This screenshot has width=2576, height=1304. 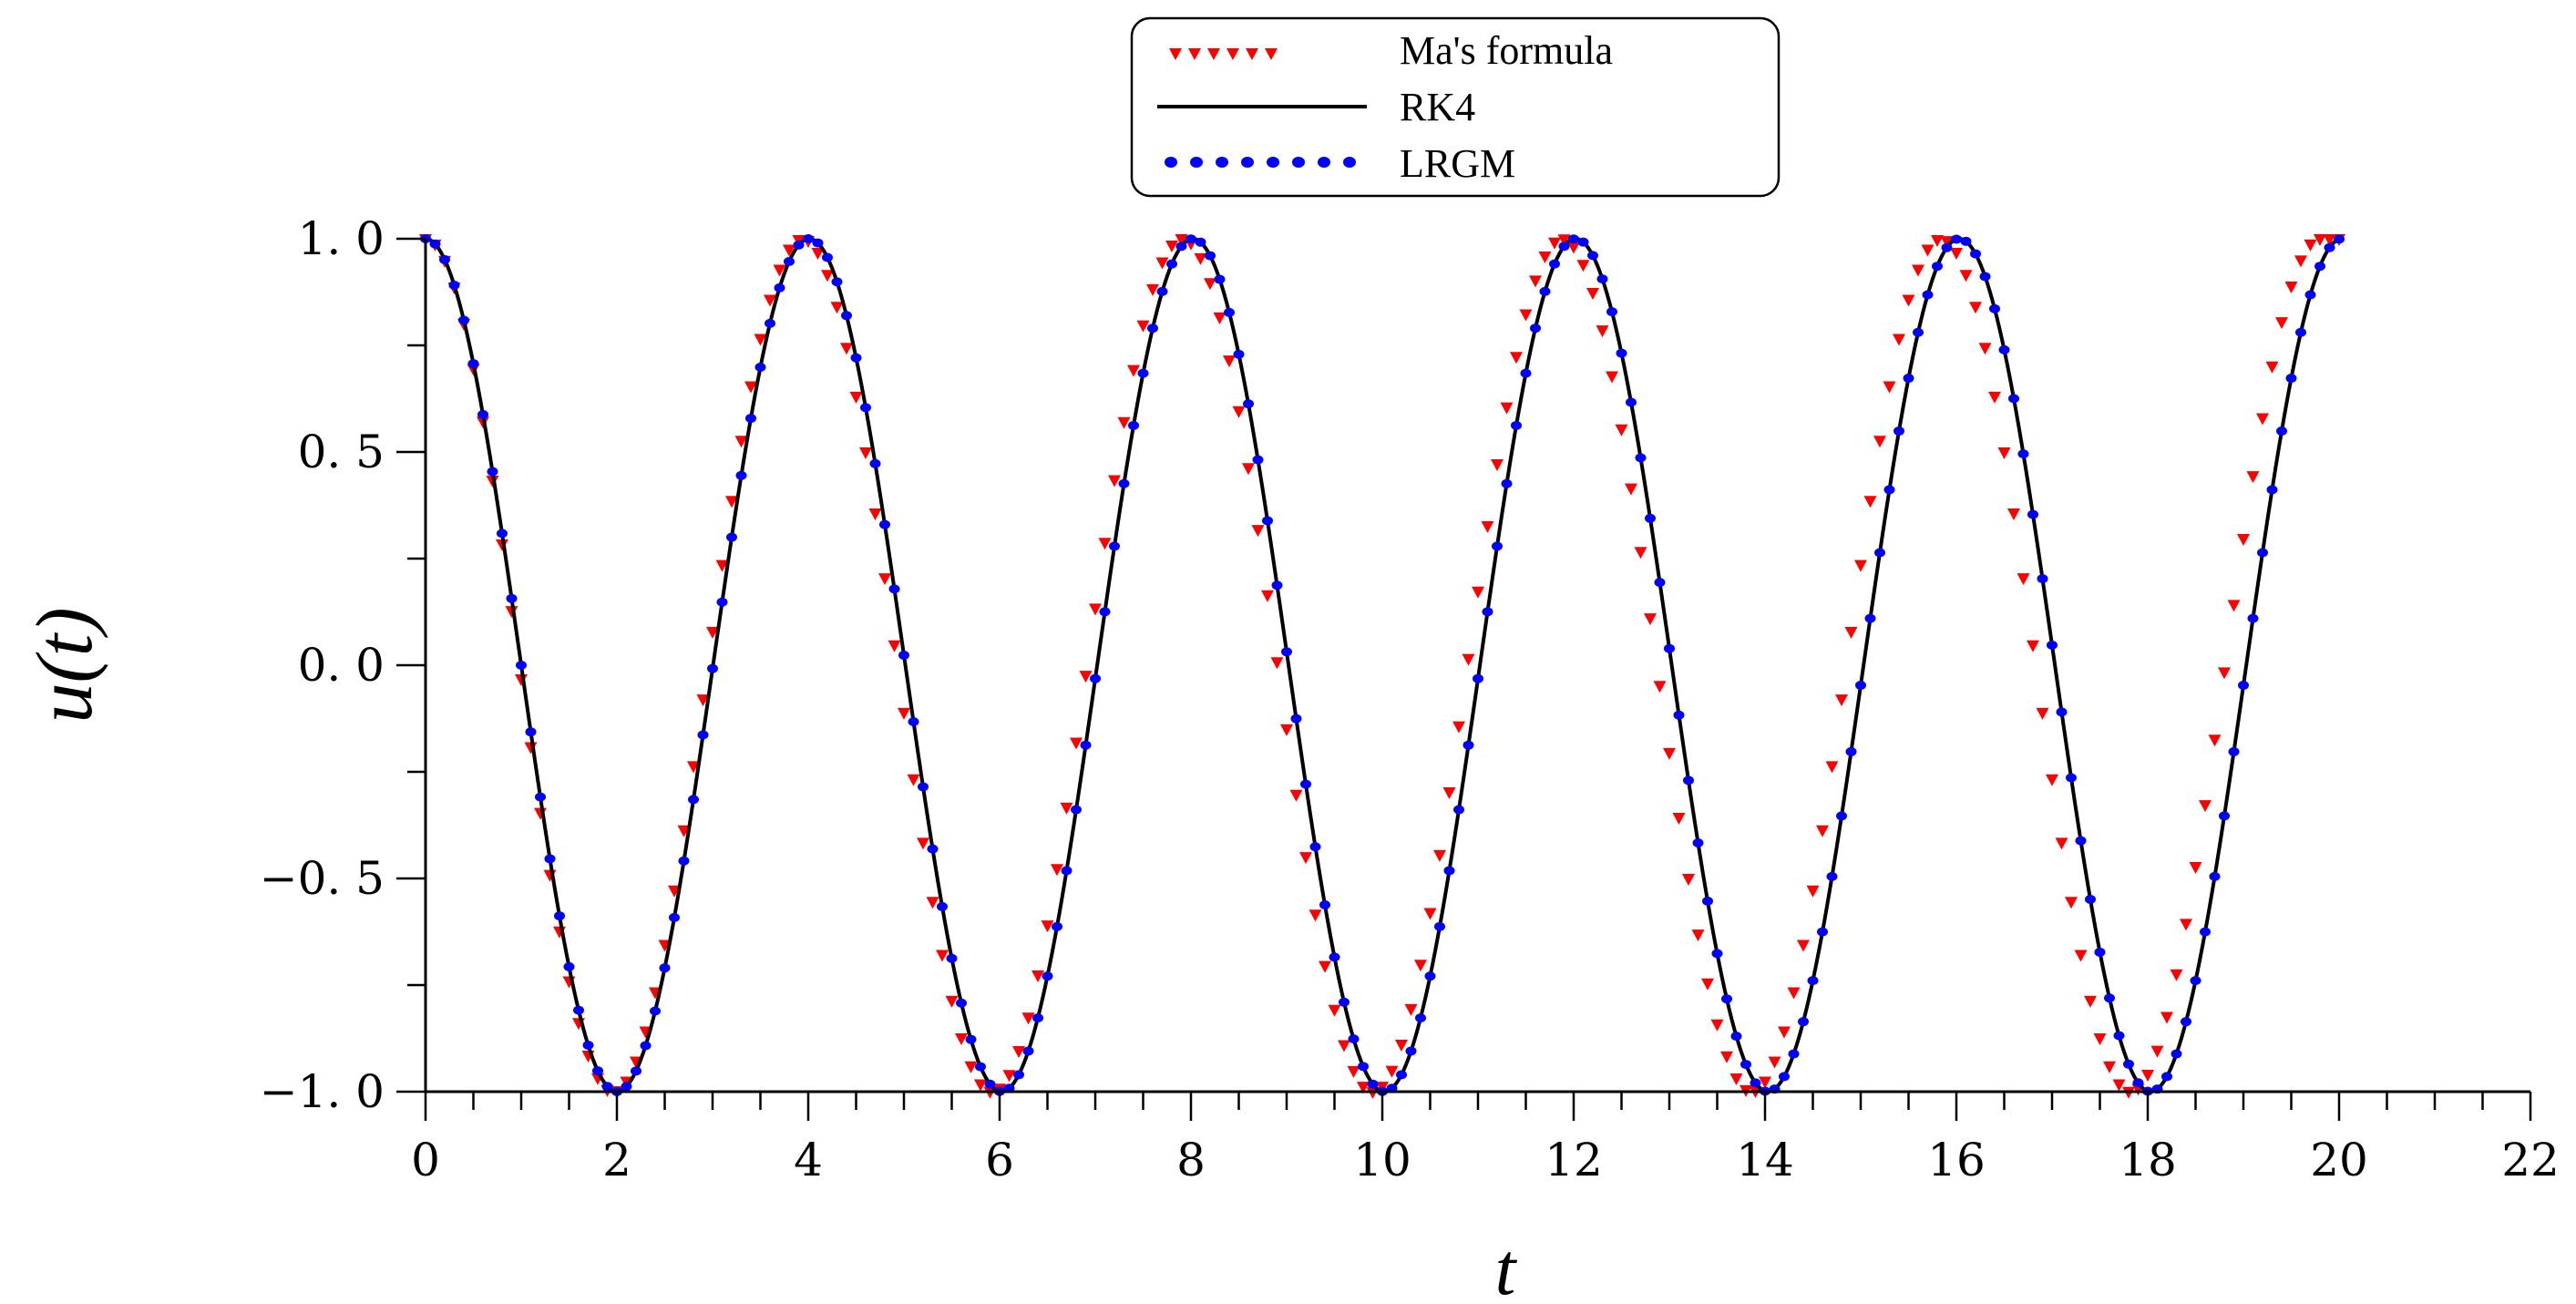 What do you see at coordinates (1506, 1265) in the screenshot?
I see `x-axis-title: t` at bounding box center [1506, 1265].